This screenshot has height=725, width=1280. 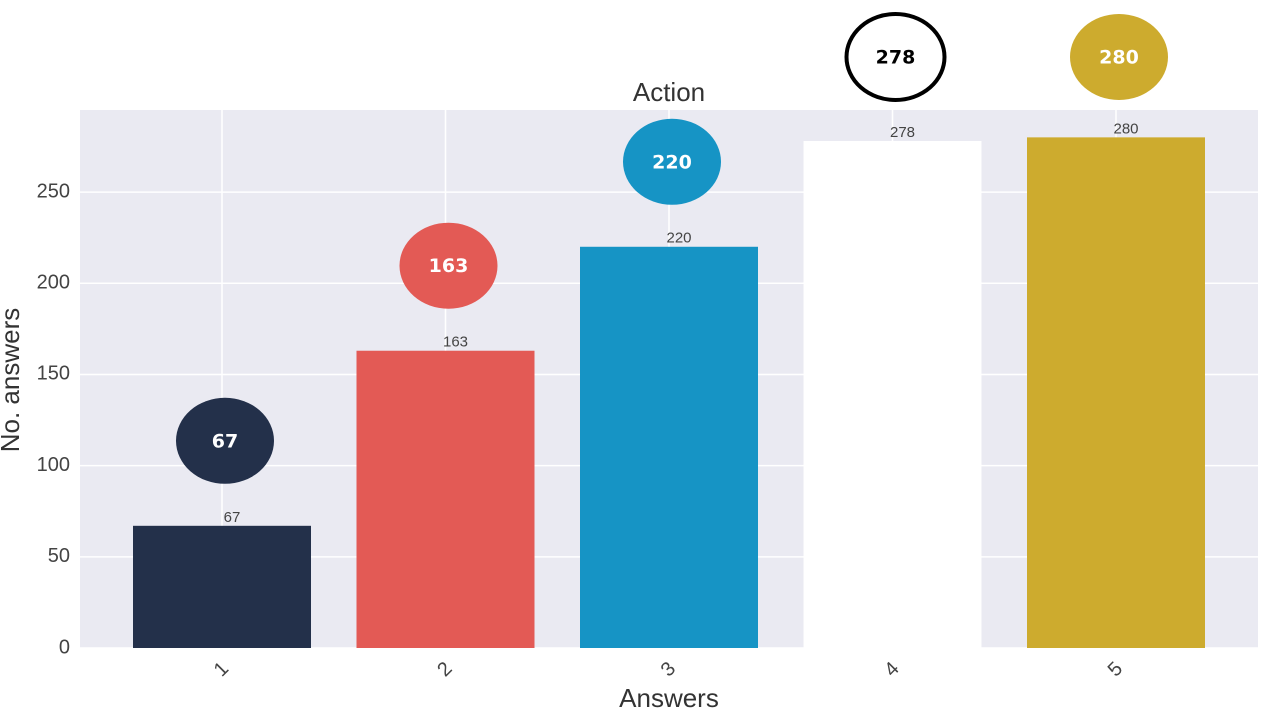 I want to click on bubble-label: 280, so click(x=1119, y=58).